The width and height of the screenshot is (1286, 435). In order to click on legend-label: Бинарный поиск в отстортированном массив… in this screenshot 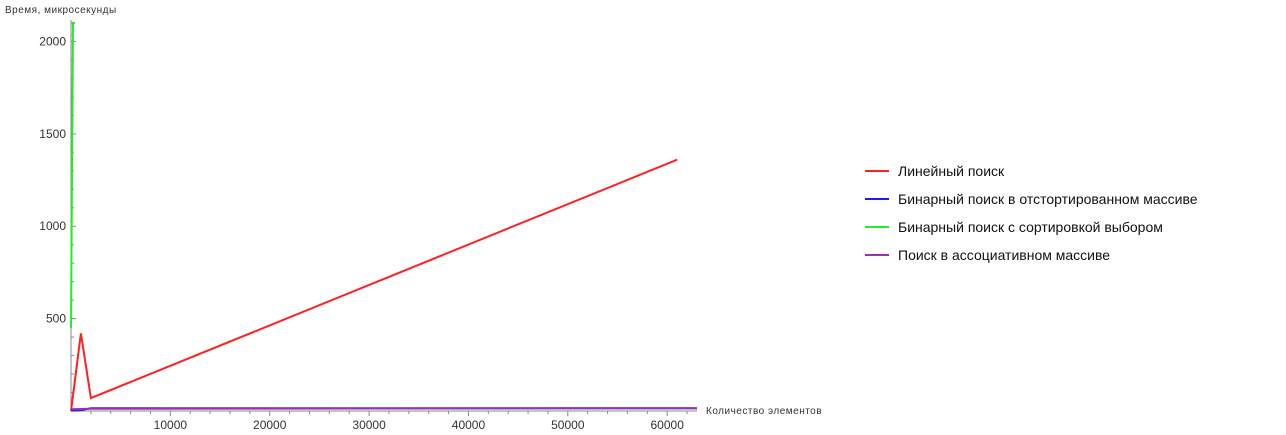, I will do `click(1048, 199)`.